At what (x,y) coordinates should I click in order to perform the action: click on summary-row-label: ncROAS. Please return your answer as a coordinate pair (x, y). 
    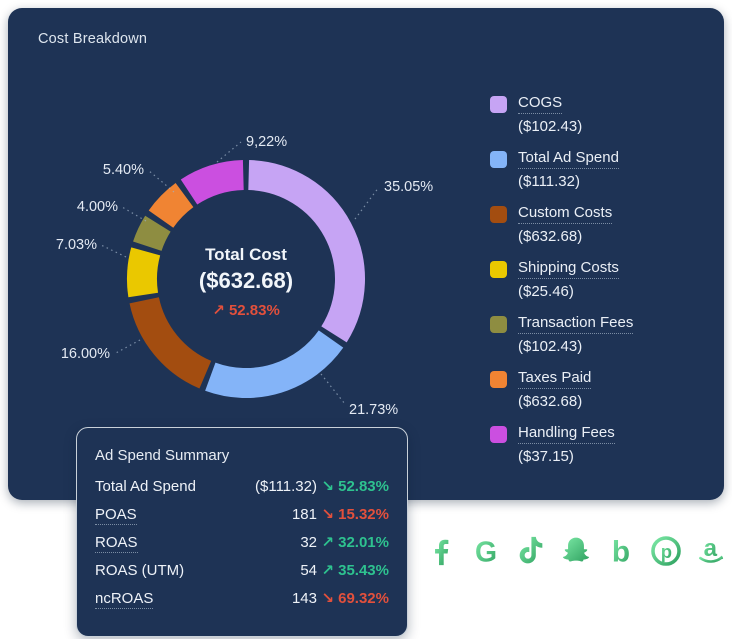
    Looking at the image, I should click on (124, 599).